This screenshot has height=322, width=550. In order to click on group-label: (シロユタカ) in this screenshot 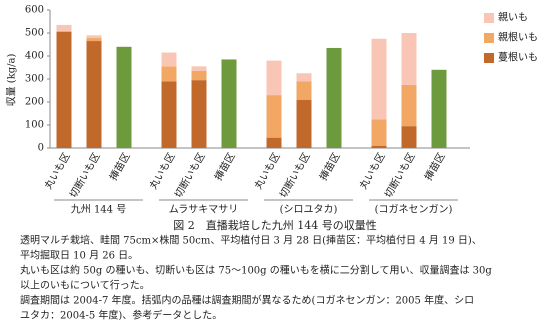, I will do `click(309, 210)`.